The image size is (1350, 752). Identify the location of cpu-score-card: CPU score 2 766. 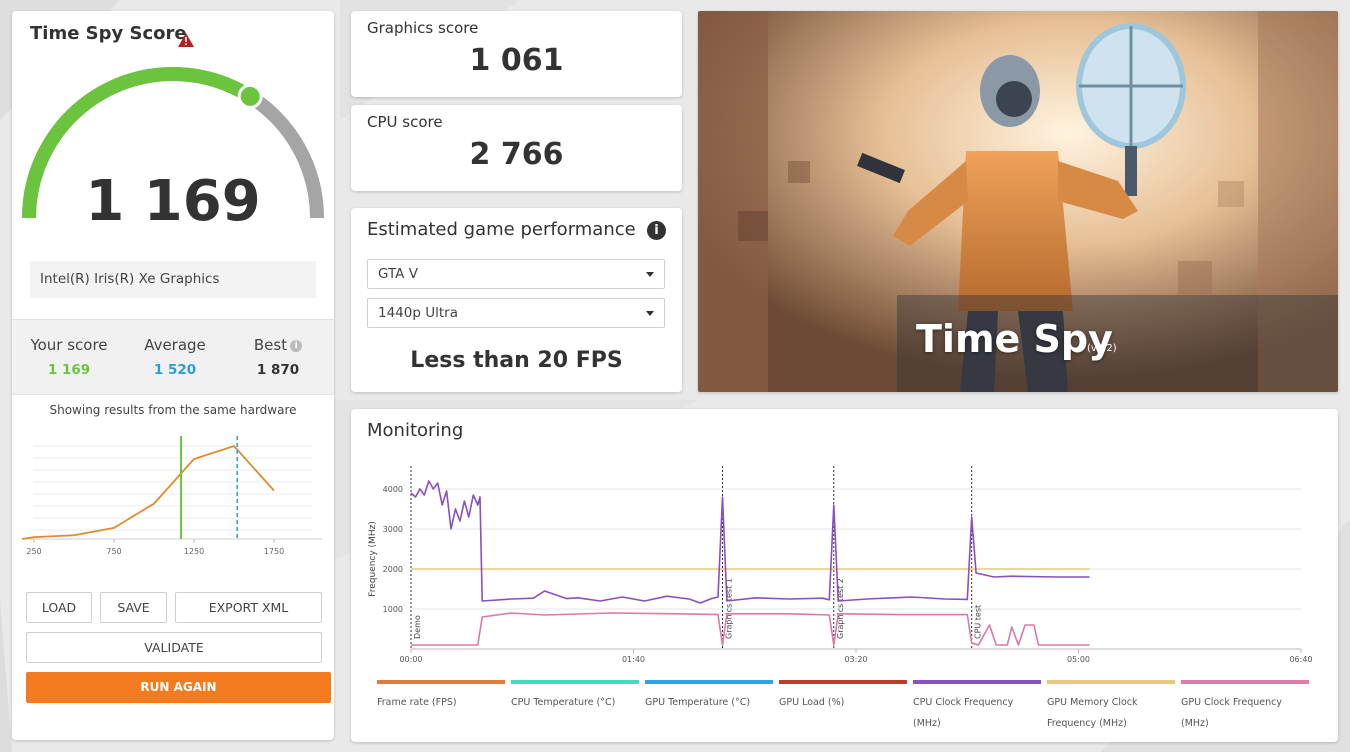
(516, 148).